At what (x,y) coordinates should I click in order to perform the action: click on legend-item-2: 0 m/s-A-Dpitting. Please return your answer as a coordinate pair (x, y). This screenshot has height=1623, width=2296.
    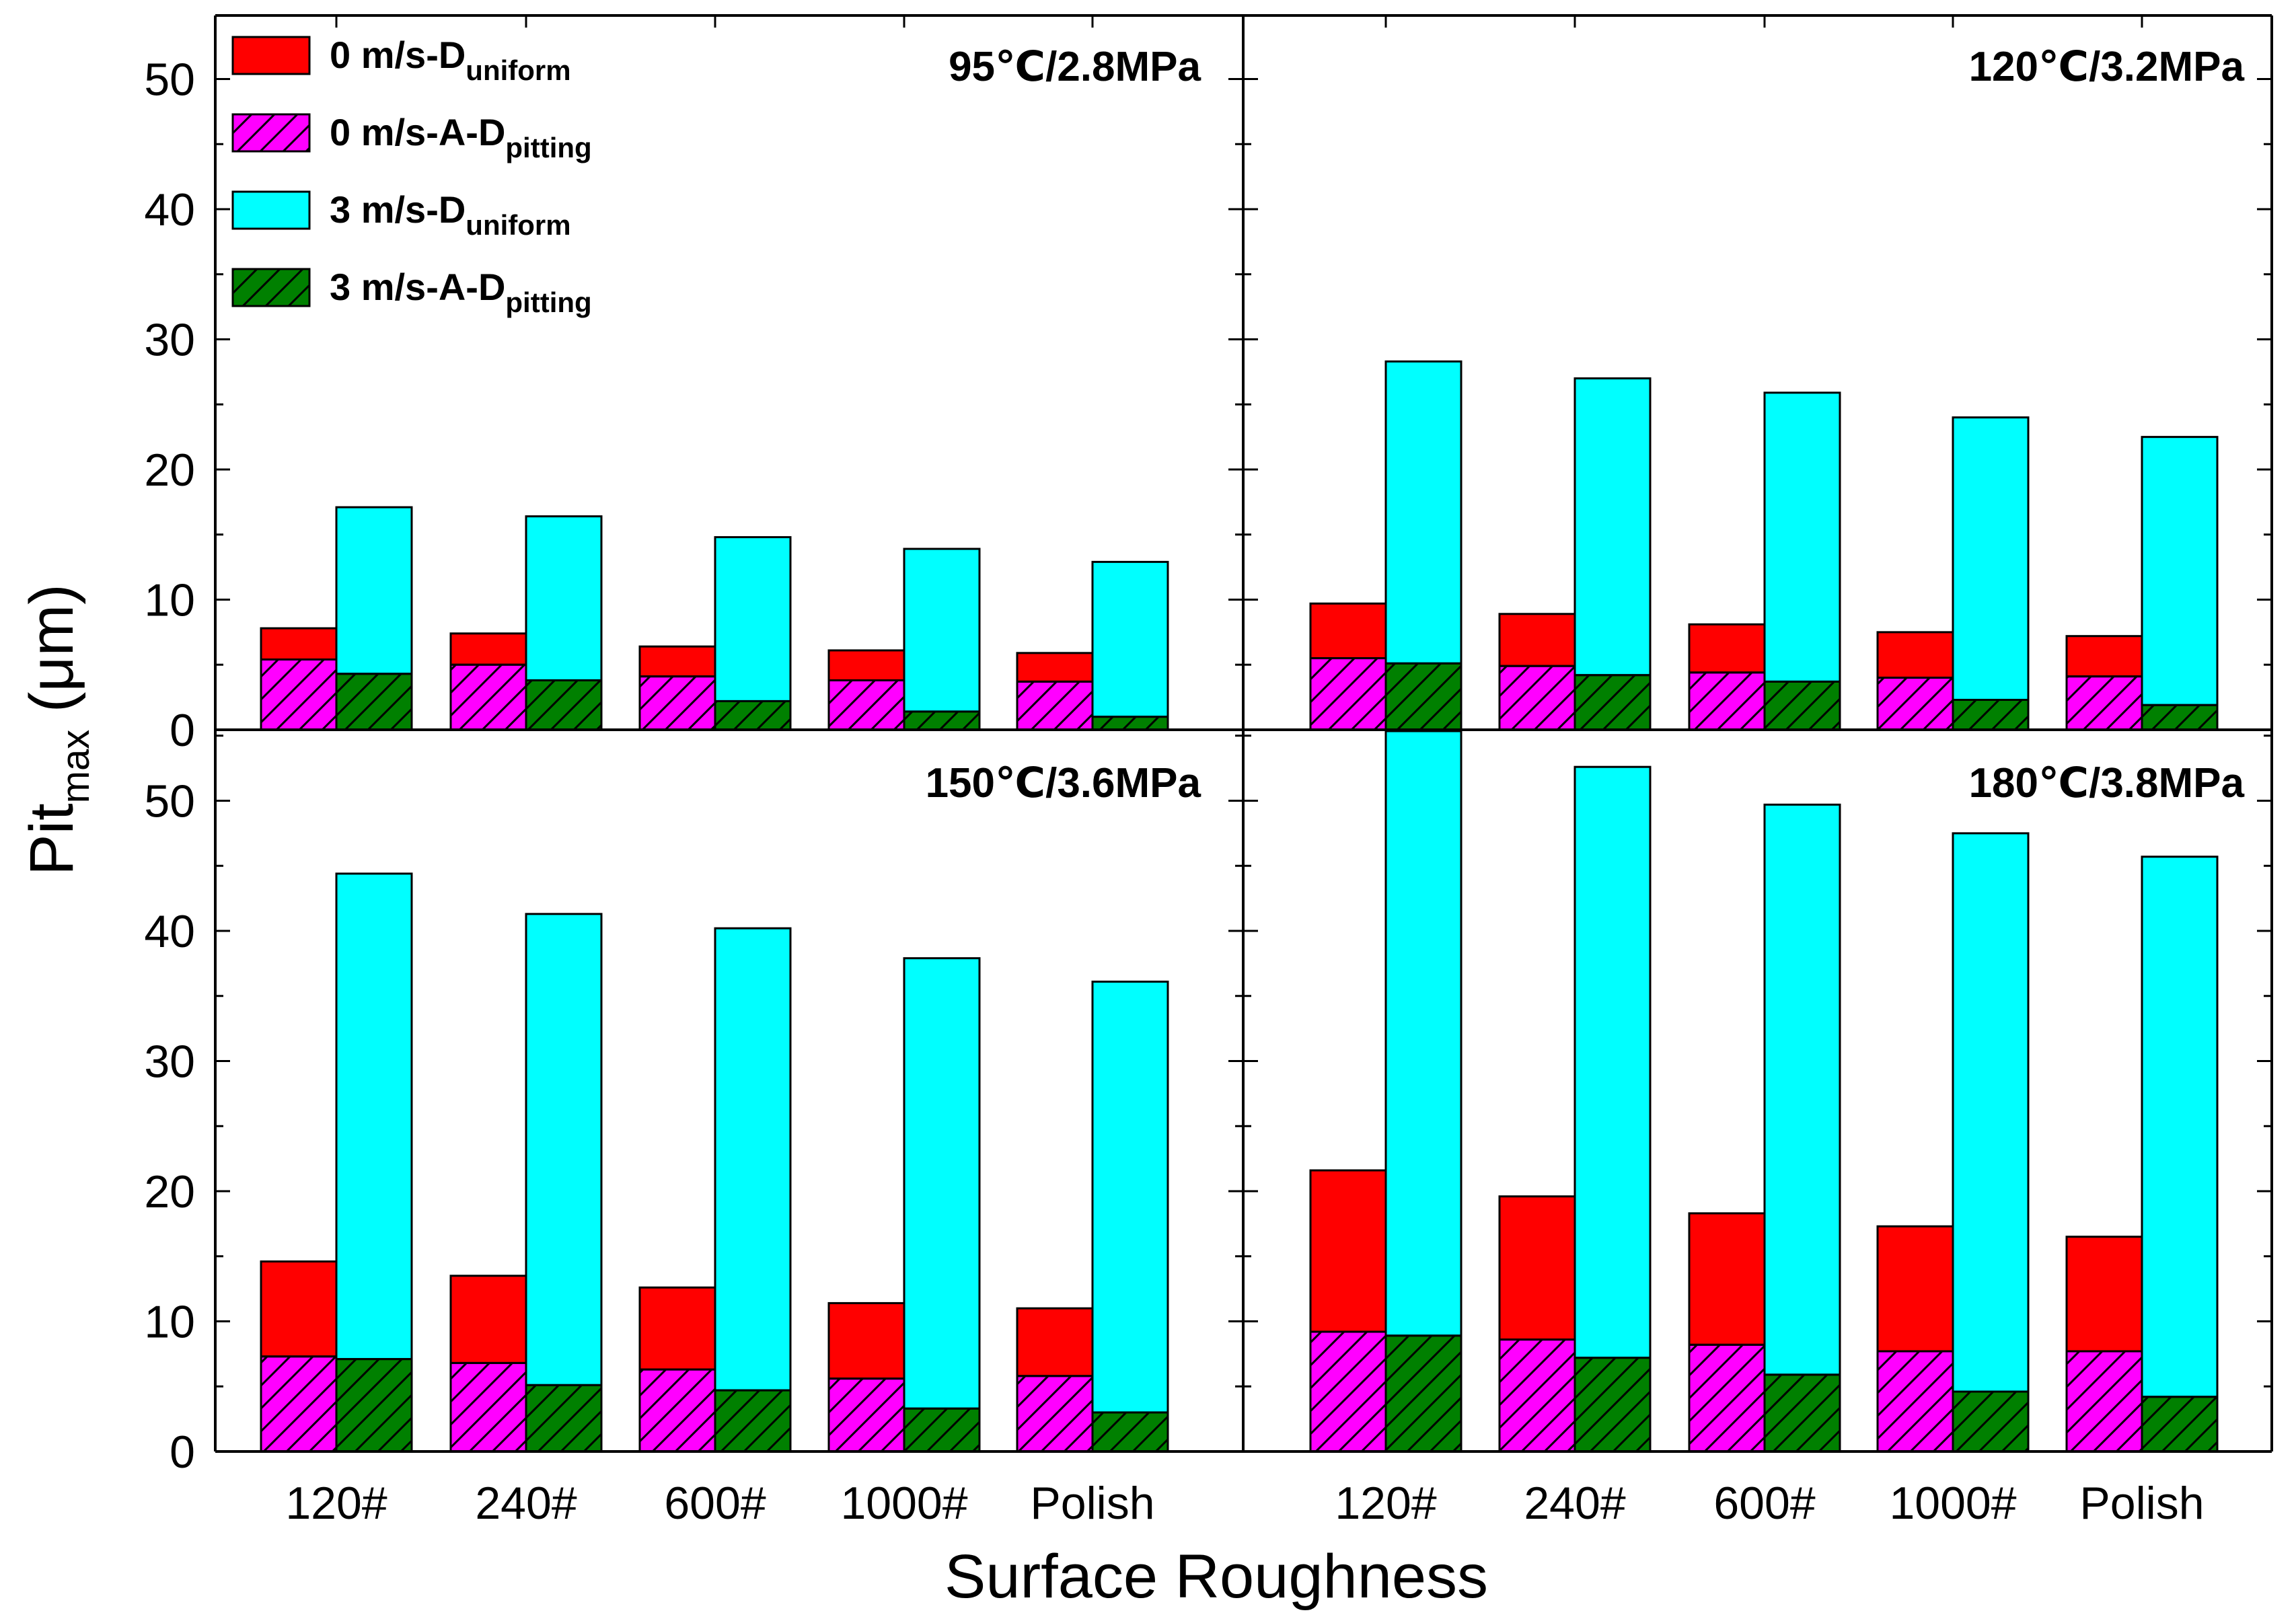
    Looking at the image, I should click on (411, 137).